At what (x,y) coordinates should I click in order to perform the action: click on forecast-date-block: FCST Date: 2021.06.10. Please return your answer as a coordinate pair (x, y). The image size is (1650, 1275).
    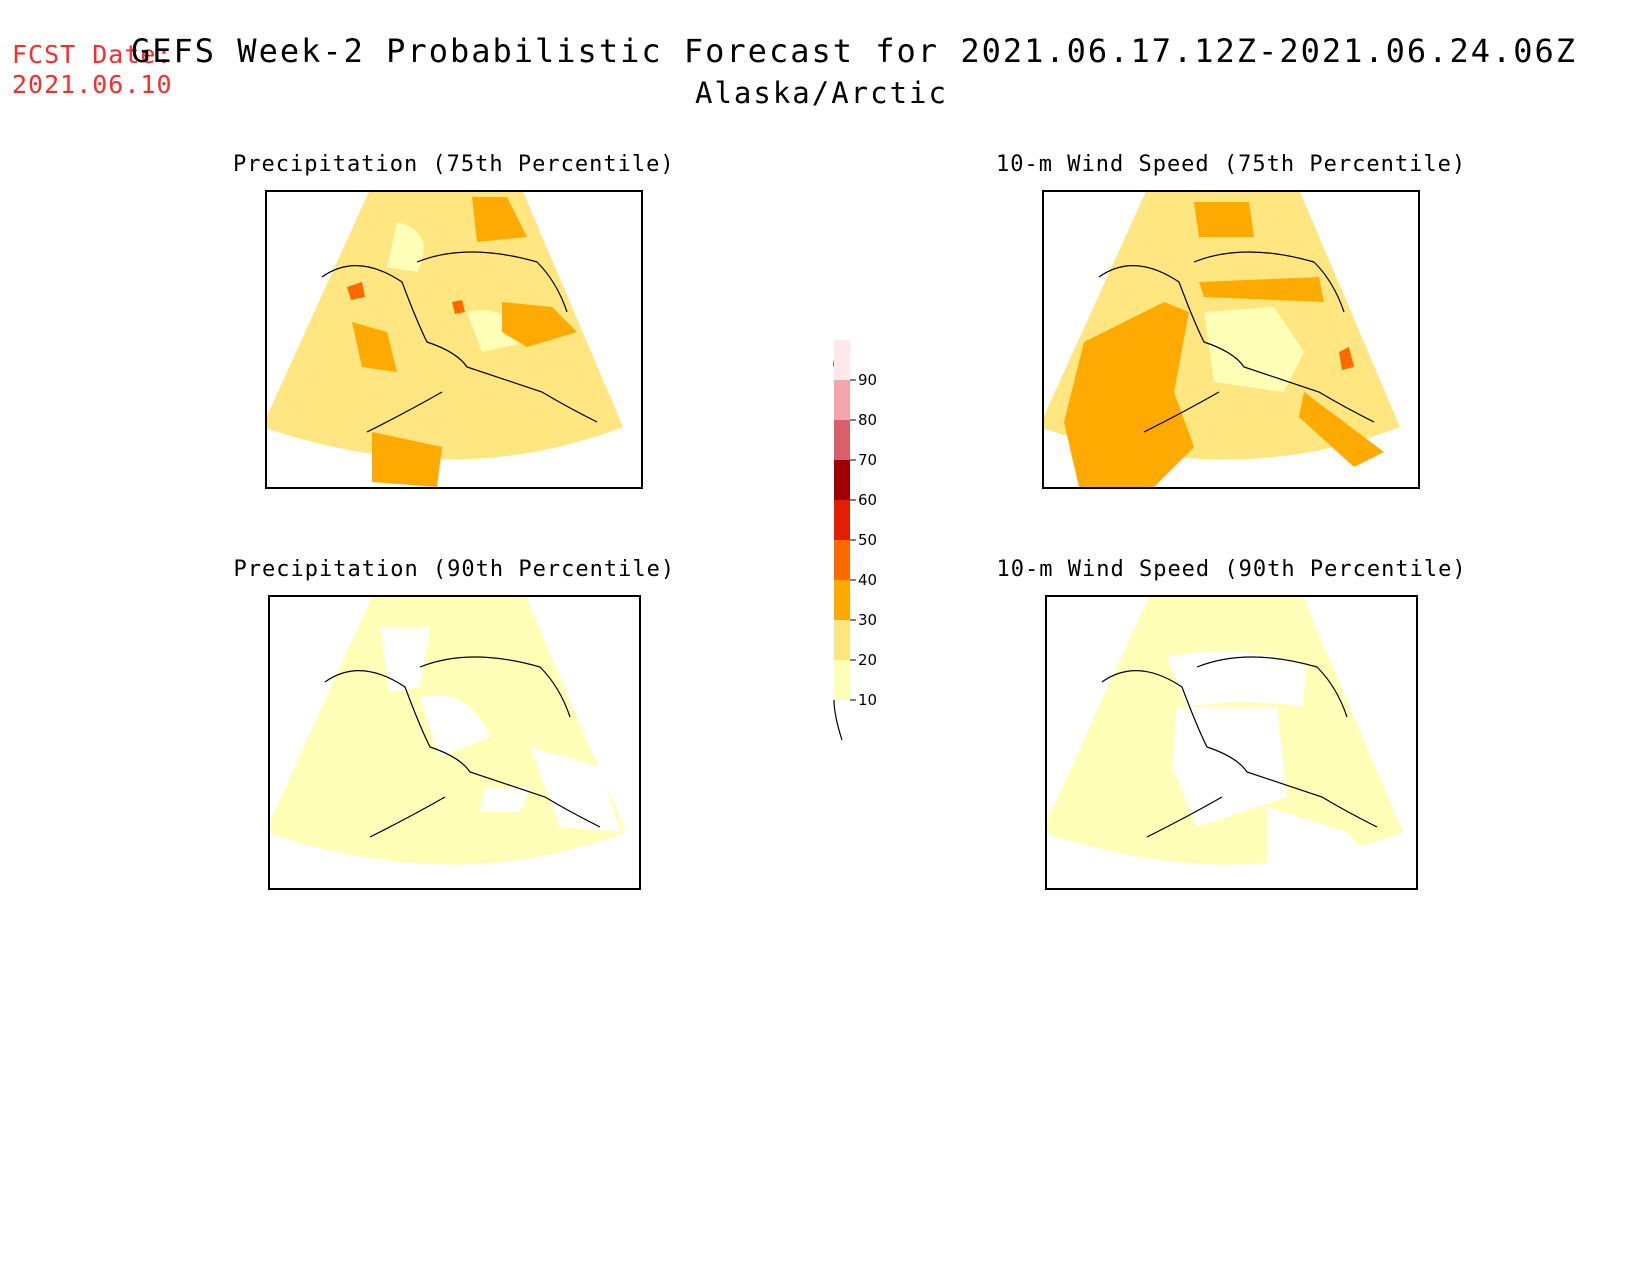
    Looking at the image, I should click on (92, 70).